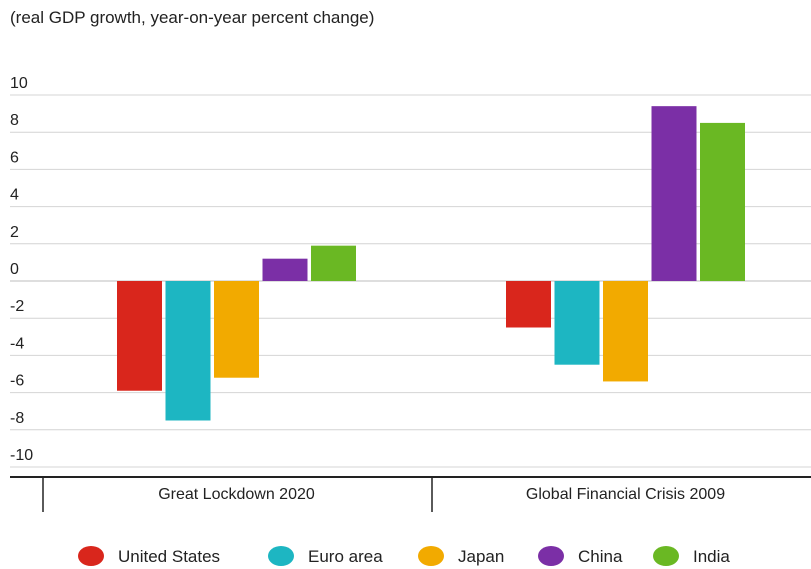  Describe the element at coordinates (711, 556) in the screenshot. I see `legend-label: India` at that location.